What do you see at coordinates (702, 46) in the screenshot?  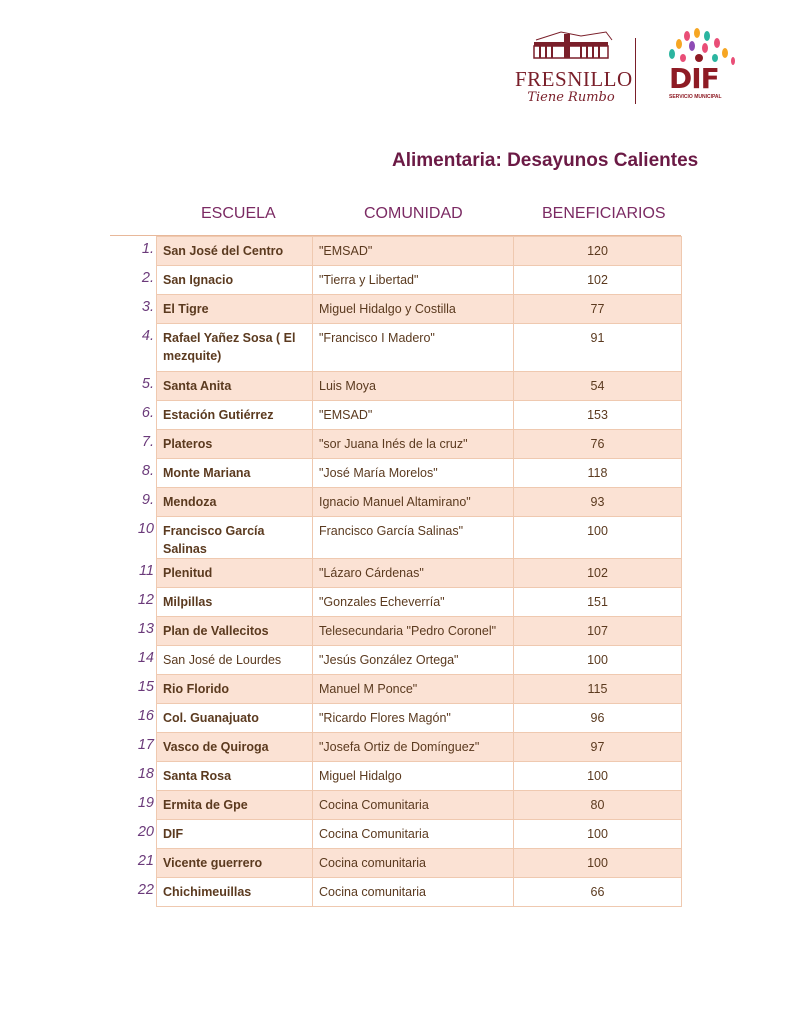 I see `tree-leaves-icon` at bounding box center [702, 46].